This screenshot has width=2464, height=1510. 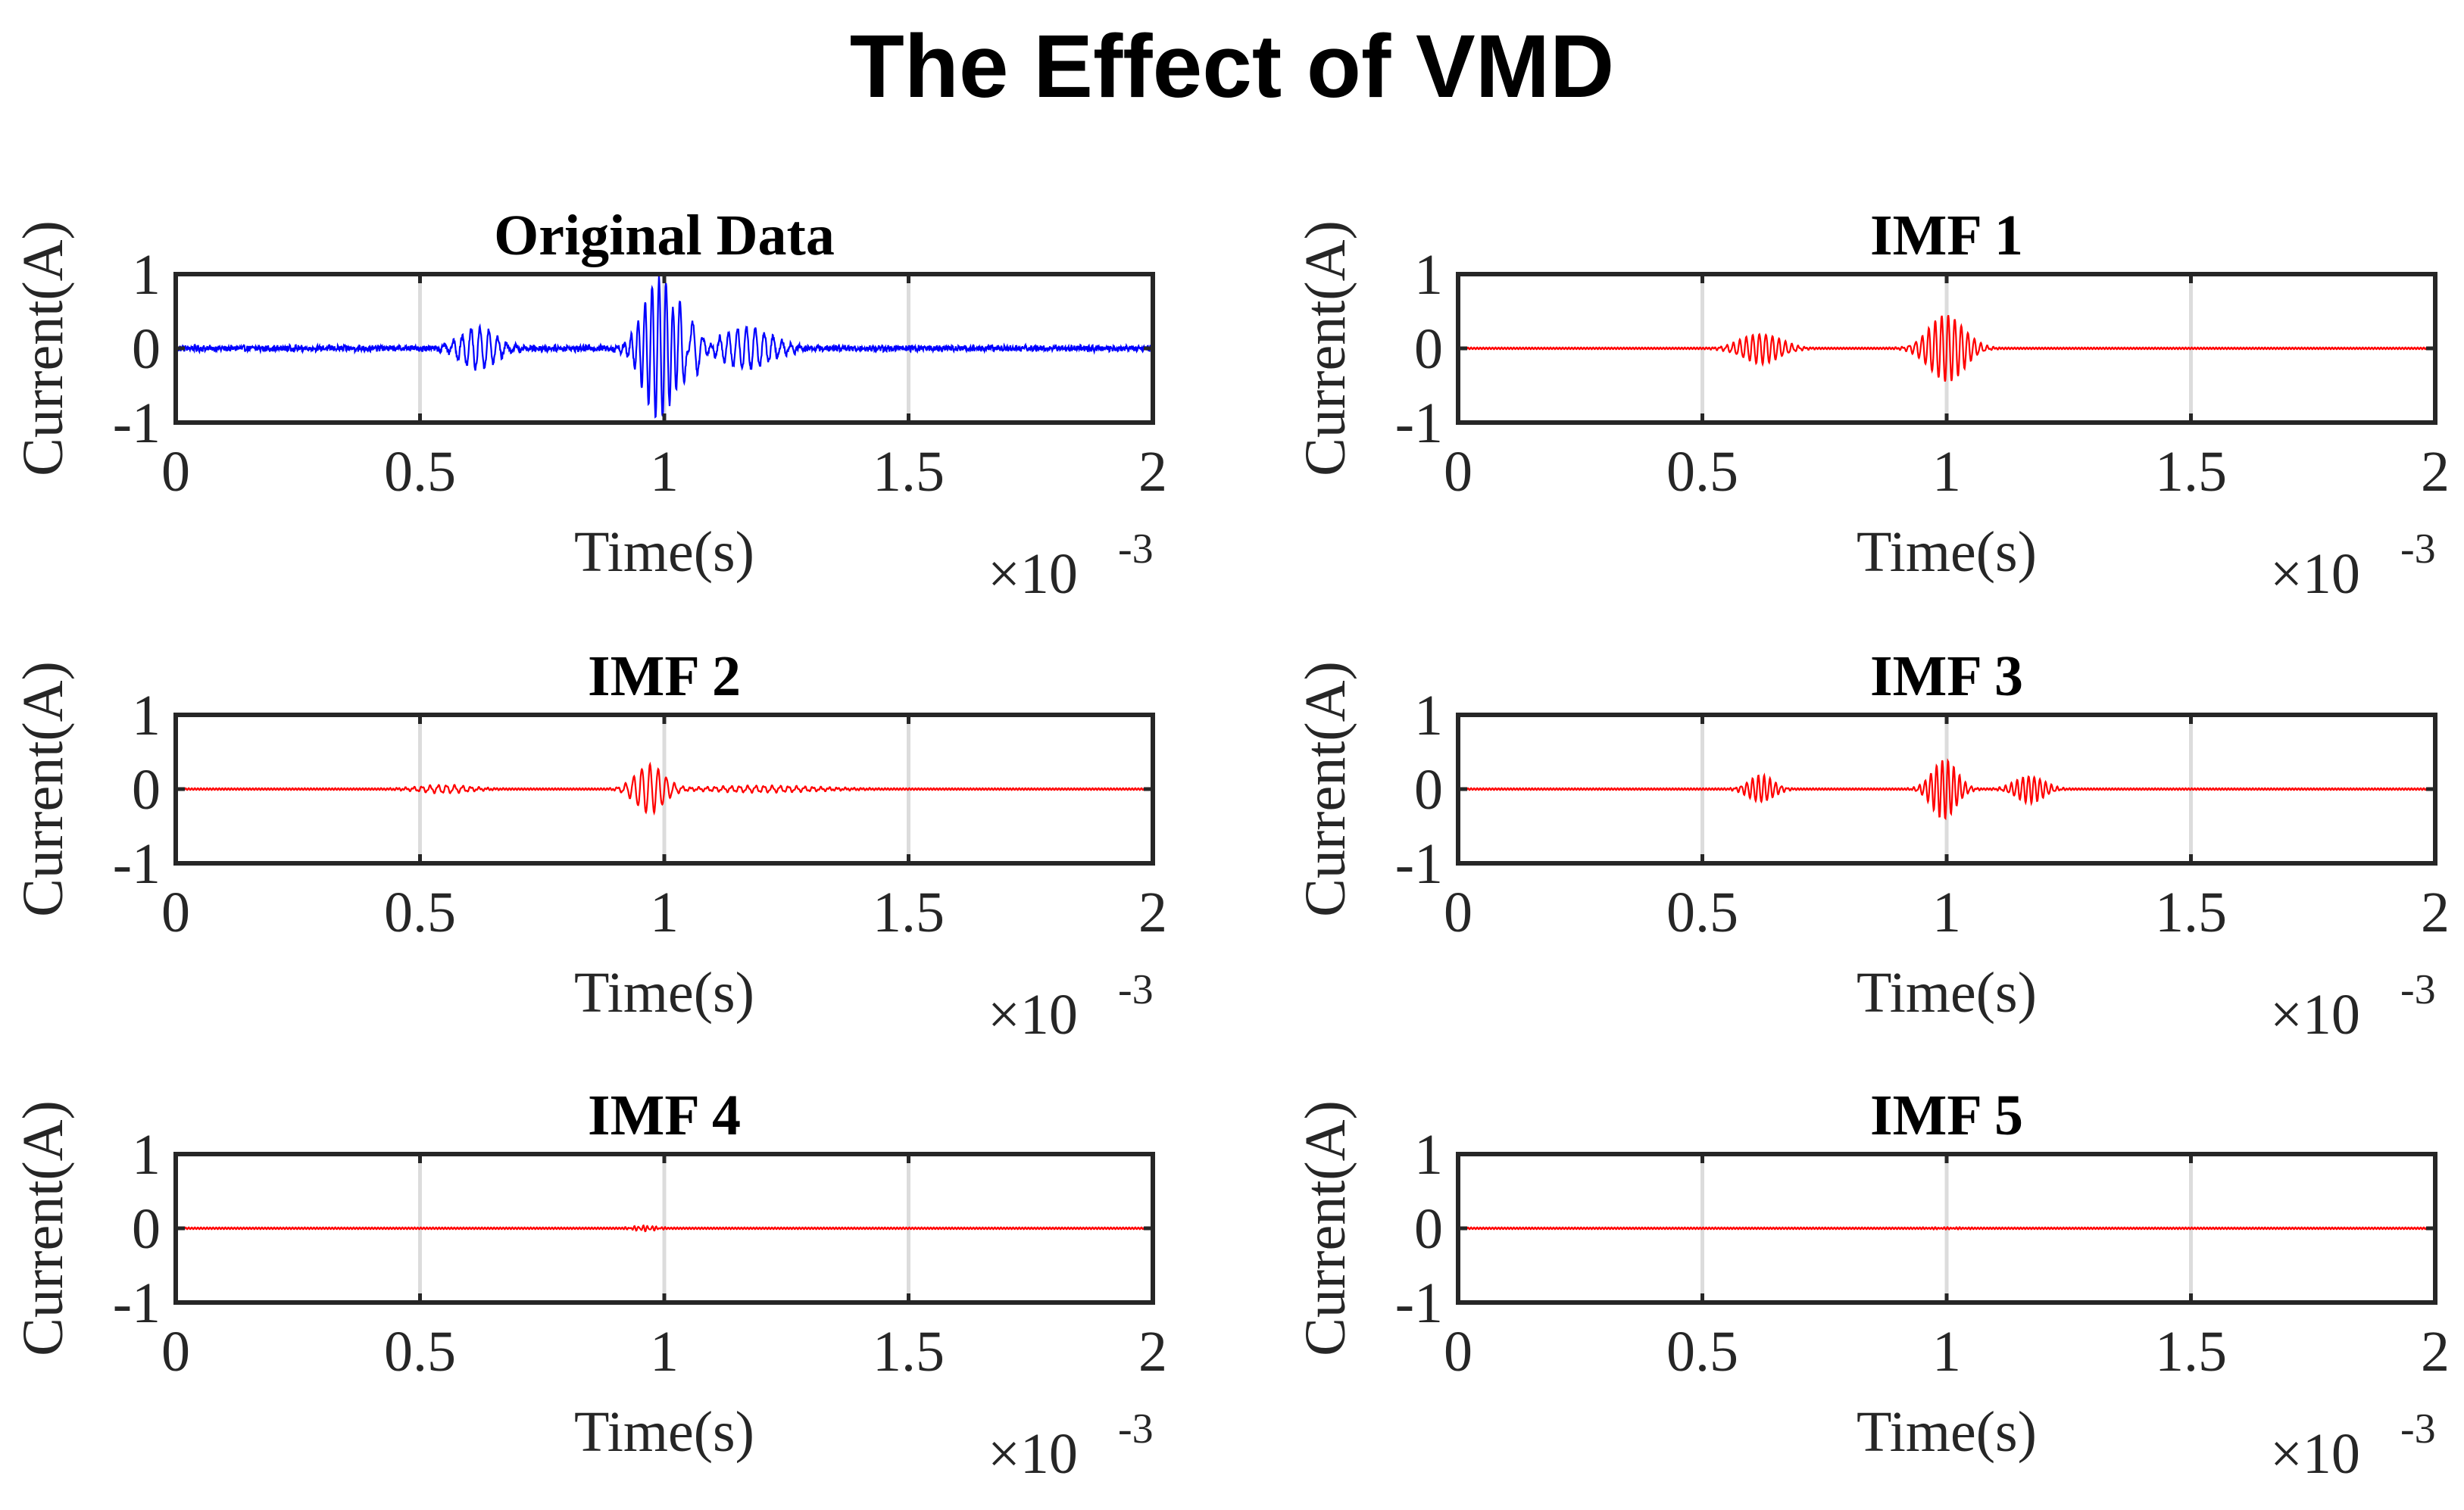 What do you see at coordinates (664, 235) in the screenshot?
I see `subplot-title: Original Data` at bounding box center [664, 235].